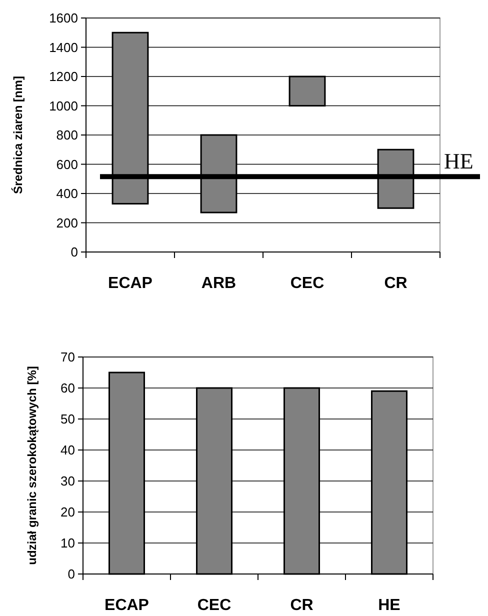 This screenshot has height=616, width=488. What do you see at coordinates (67, 194) in the screenshot?
I see `y-tick-label: 400` at bounding box center [67, 194].